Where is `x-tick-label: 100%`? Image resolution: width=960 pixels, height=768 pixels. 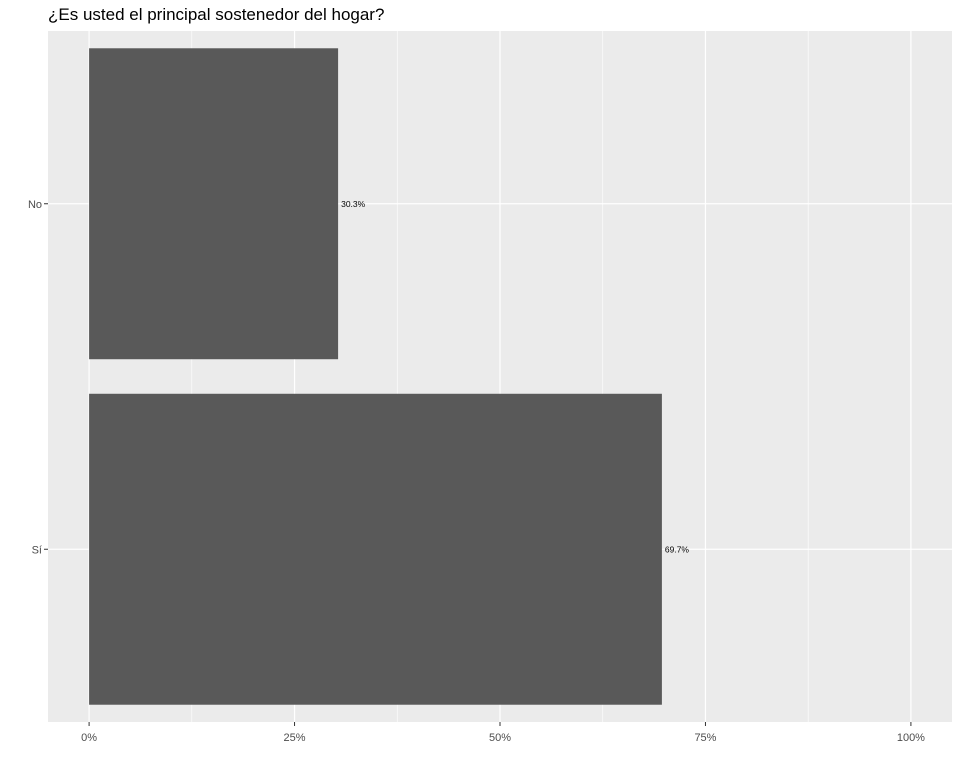 x-tick-label: 100% is located at coordinates (911, 738).